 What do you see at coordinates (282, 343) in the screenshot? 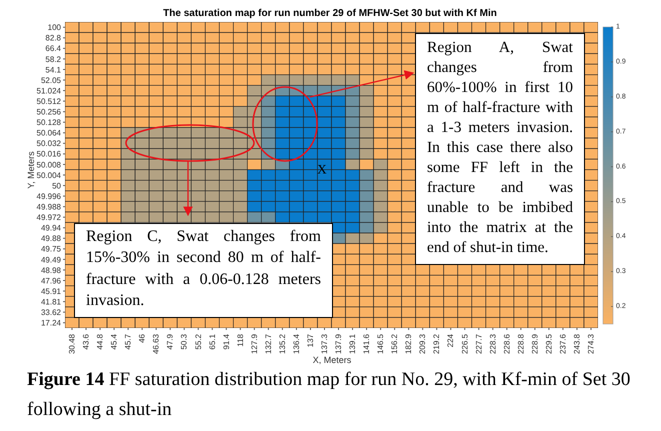
I see `x-tick-label: 135.2` at bounding box center [282, 343].